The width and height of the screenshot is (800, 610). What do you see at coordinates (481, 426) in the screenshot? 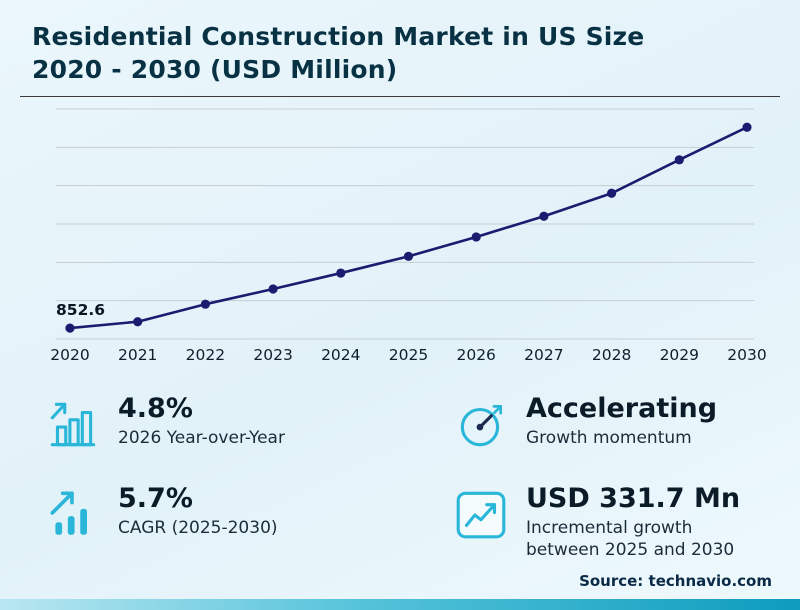
I see `gauge-icon` at bounding box center [481, 426].